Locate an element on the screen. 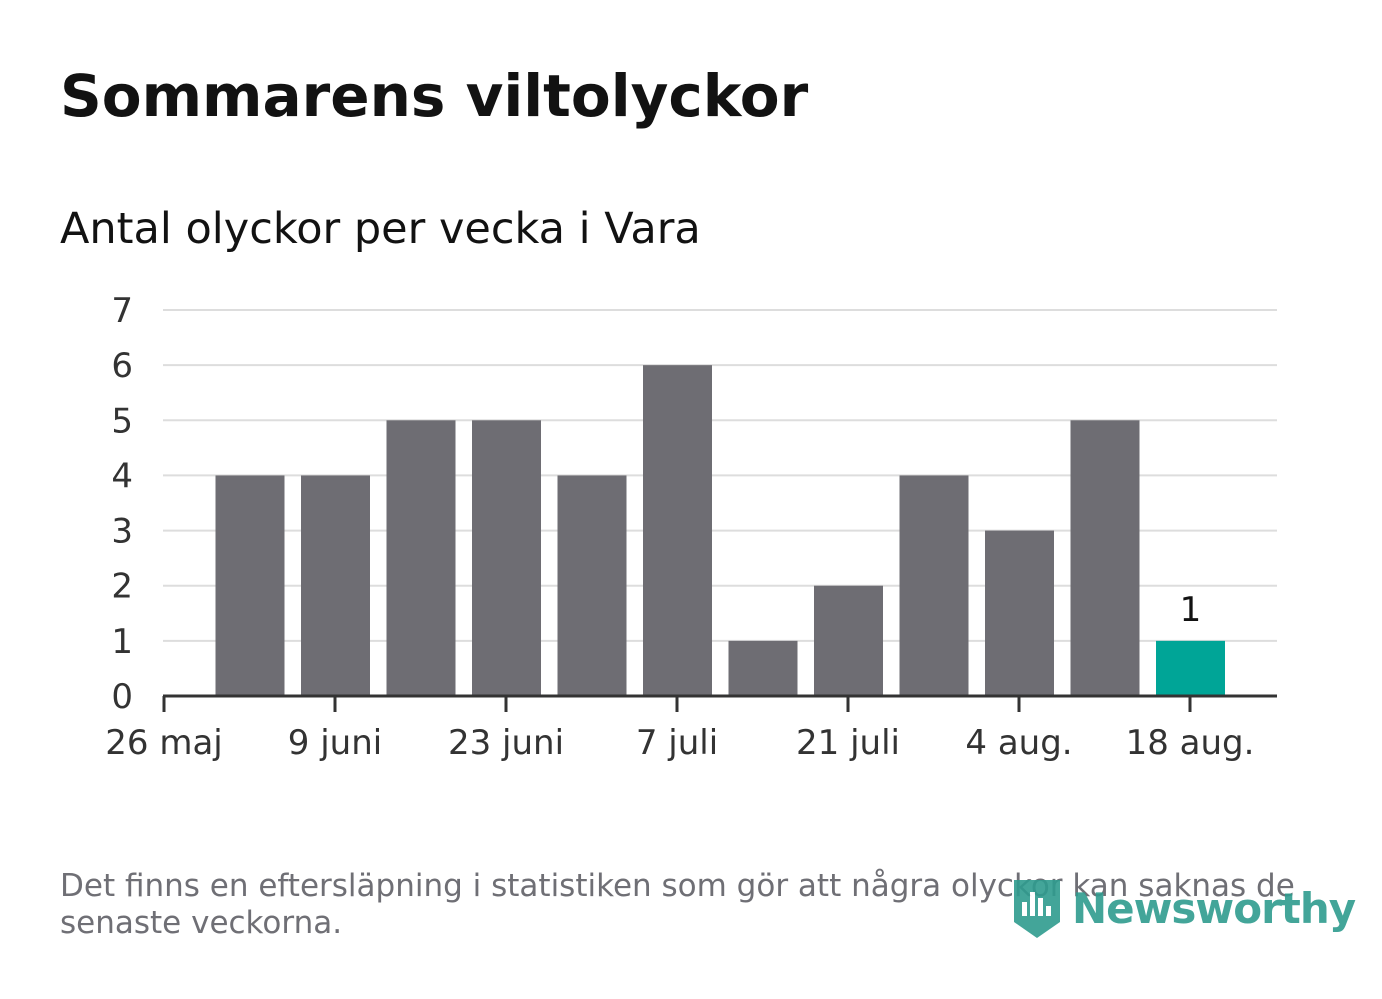  y-tick-label: 7 is located at coordinates (122, 311).